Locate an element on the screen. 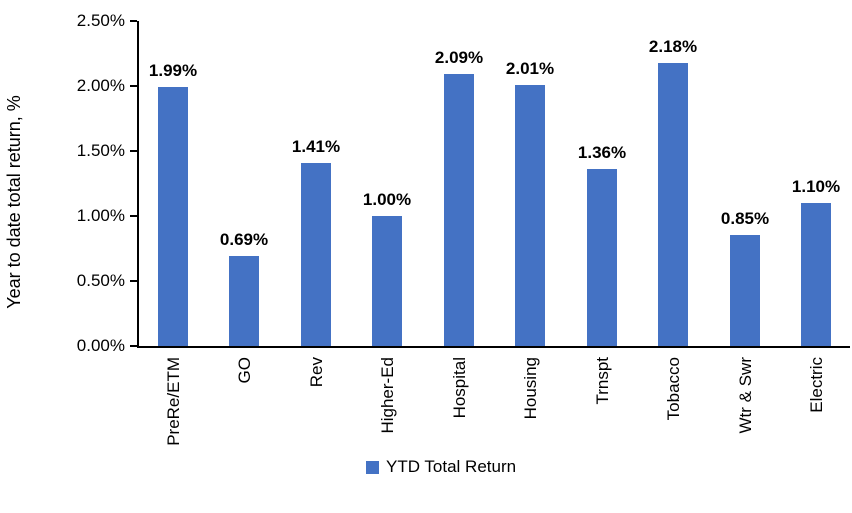 The height and width of the screenshot is (513, 852). bar-value-label: 2.09% is located at coordinates (459, 57).